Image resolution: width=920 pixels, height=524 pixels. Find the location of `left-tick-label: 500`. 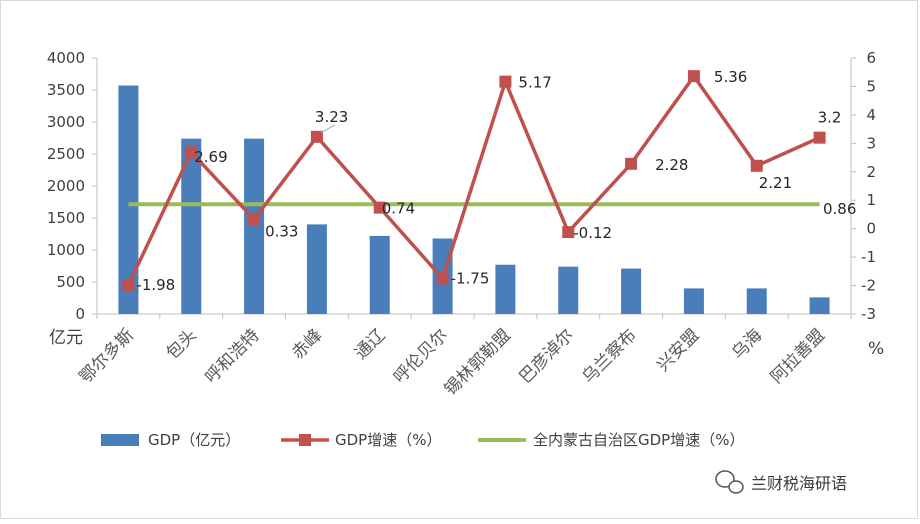

left-tick-label: 500 is located at coordinates (70, 282).